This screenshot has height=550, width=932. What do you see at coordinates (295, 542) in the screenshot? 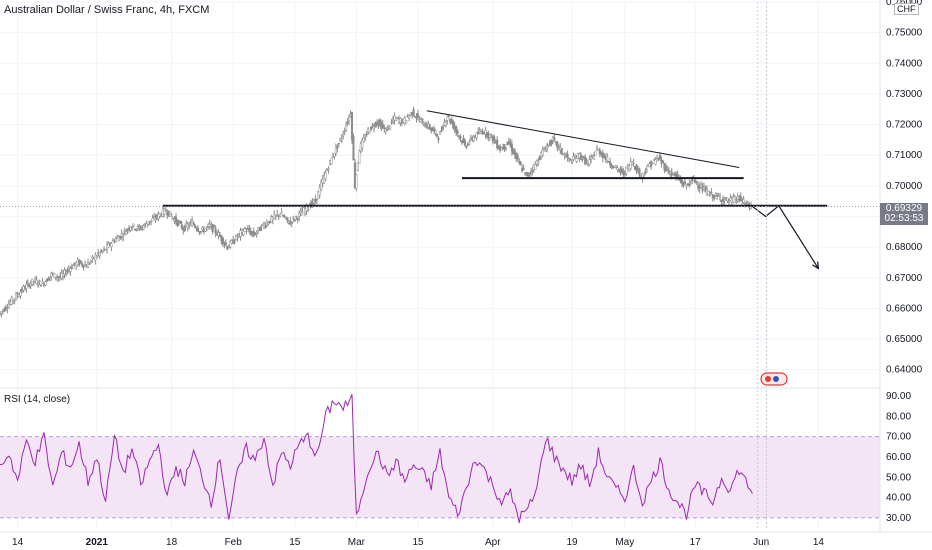
I see `time-tick-label: 15` at bounding box center [295, 542].